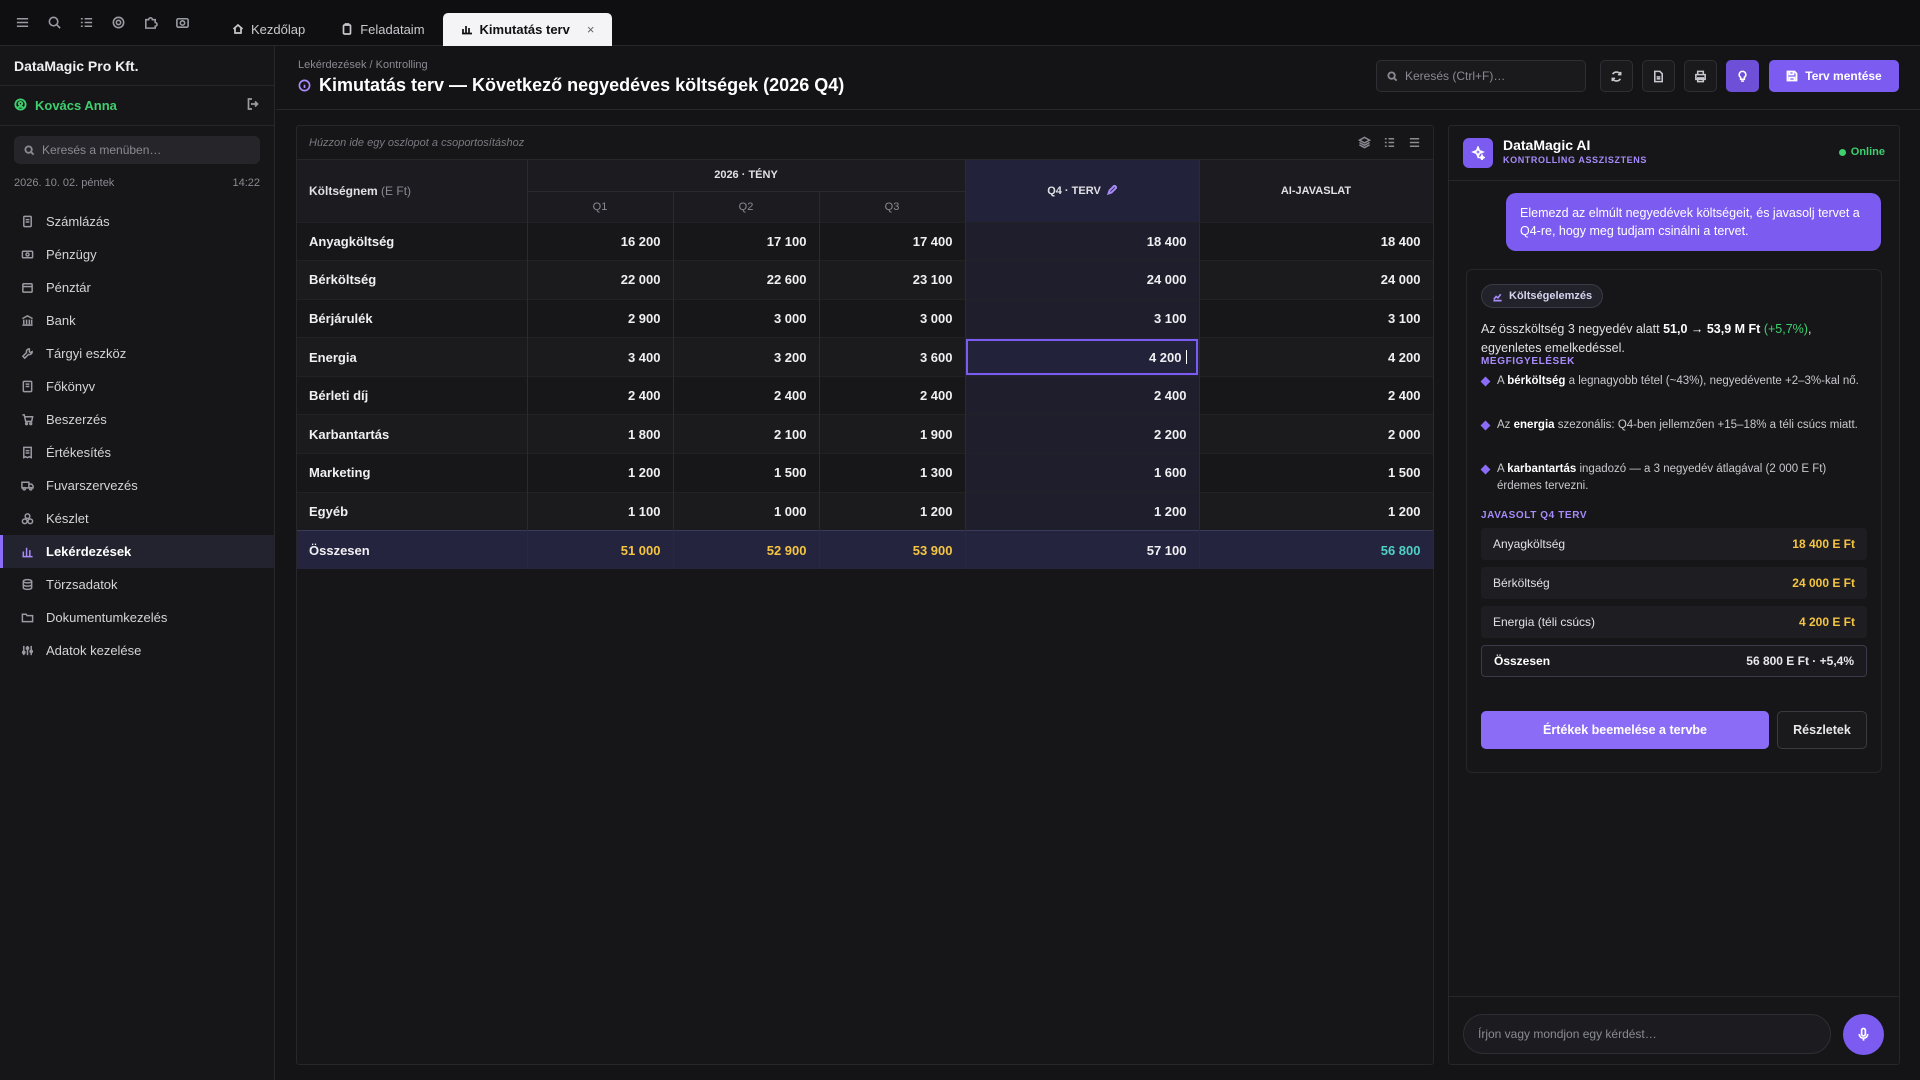 This screenshot has height=1080, width=1920. Describe the element at coordinates (304, 85) in the screenshot. I see `info-icon` at that location.